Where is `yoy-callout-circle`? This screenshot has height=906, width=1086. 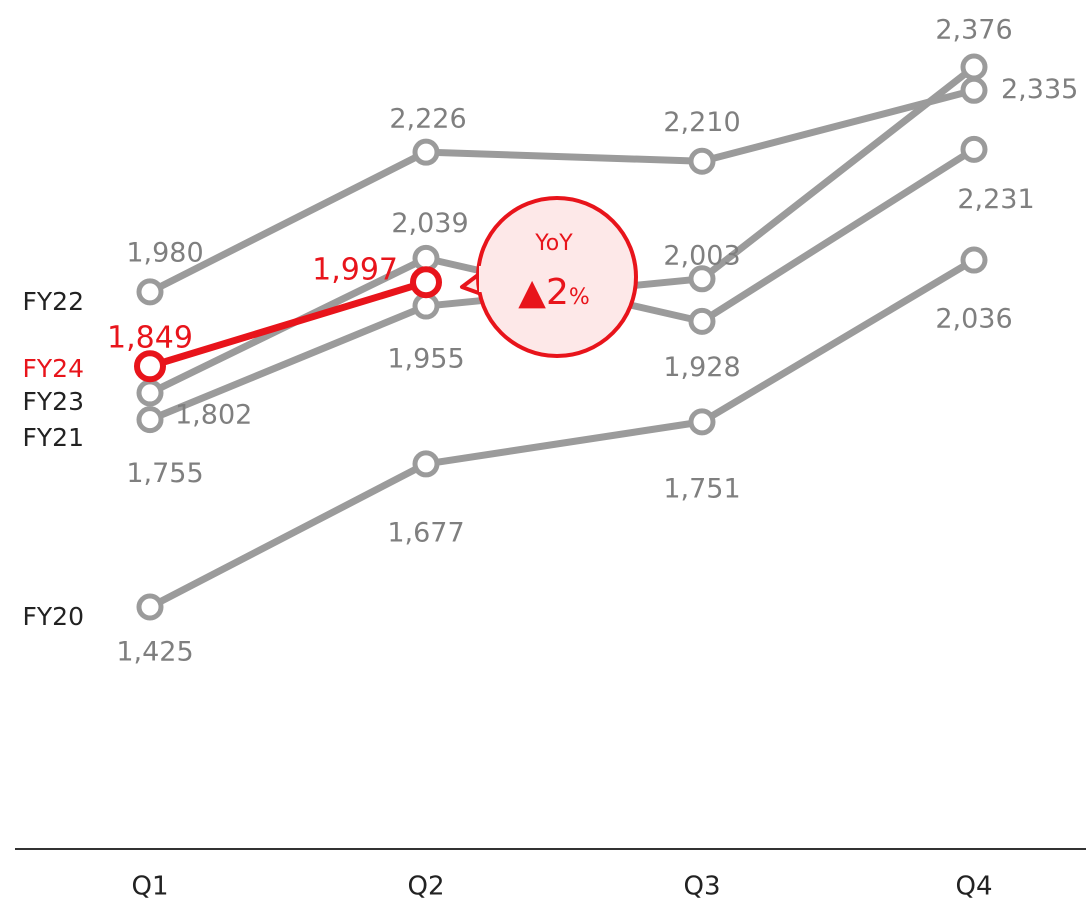
yoy-callout-circle is located at coordinates (557, 277).